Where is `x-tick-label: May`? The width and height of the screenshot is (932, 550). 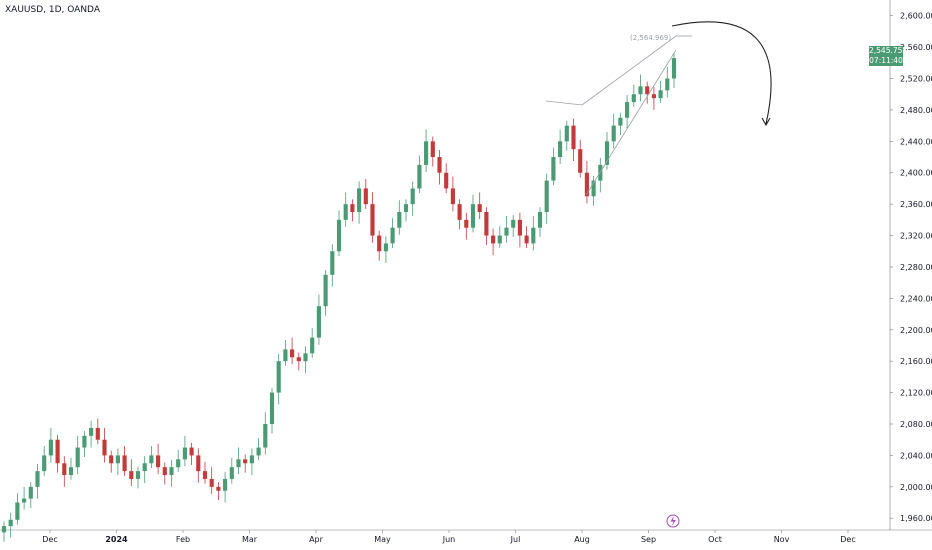 x-tick-label: May is located at coordinates (382, 539).